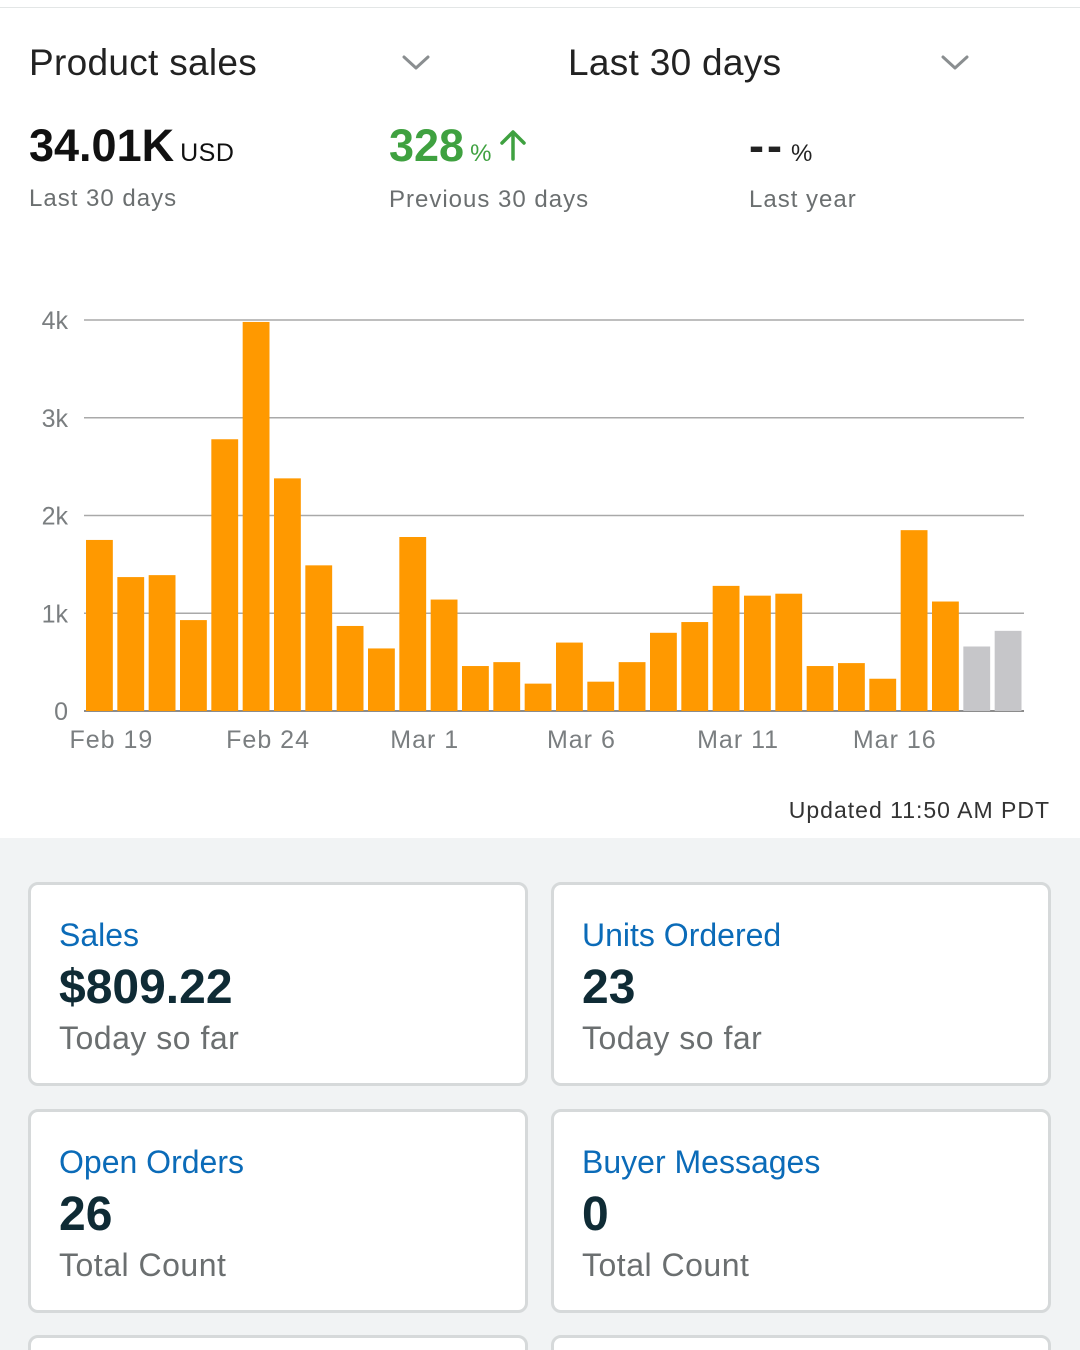 The image size is (1080, 1350). I want to click on x-tick-label: Mar 1, so click(424, 740).